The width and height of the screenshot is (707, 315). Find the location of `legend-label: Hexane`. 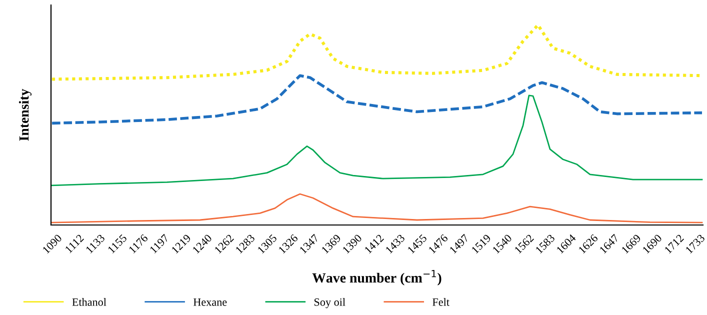

legend-label: Hexane is located at coordinates (210, 302).